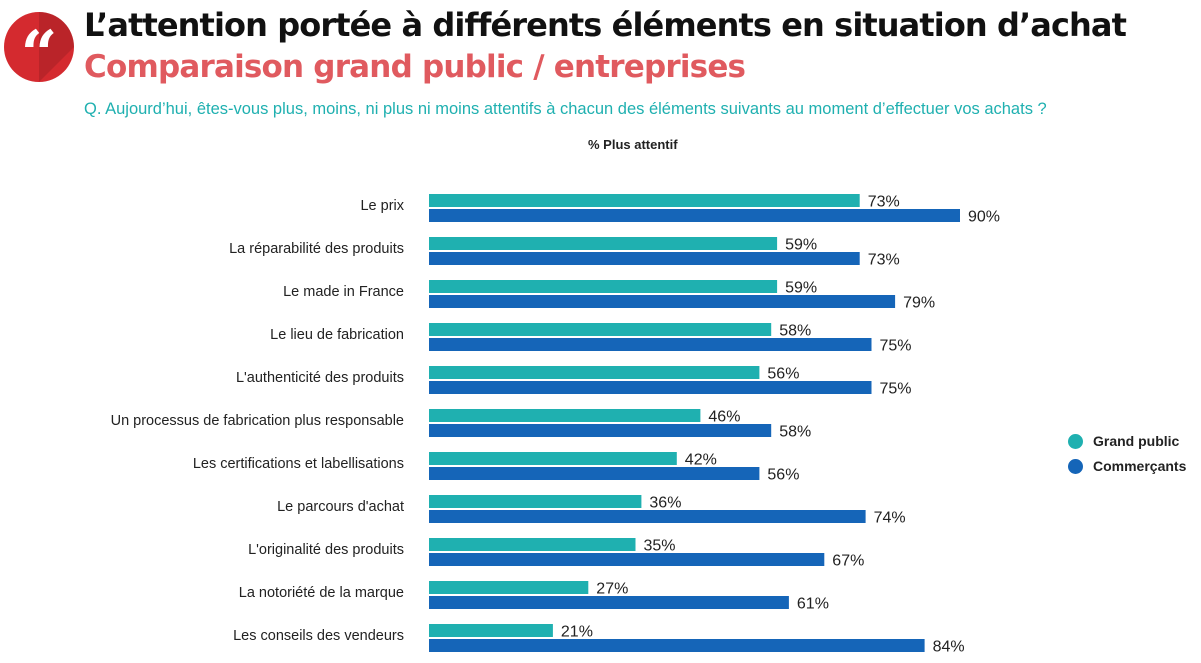 The width and height of the screenshot is (1201, 663). I want to click on data-label-grand-public: 73%, so click(884, 202).